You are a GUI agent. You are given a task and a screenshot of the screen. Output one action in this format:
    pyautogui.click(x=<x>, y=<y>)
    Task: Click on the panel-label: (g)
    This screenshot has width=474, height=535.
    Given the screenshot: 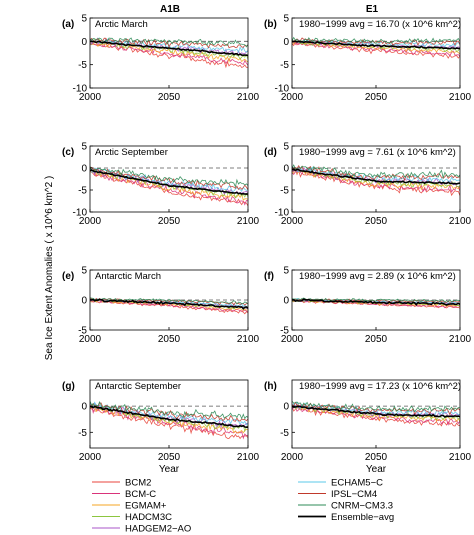 What is the action you would take?
    pyautogui.click(x=68, y=386)
    